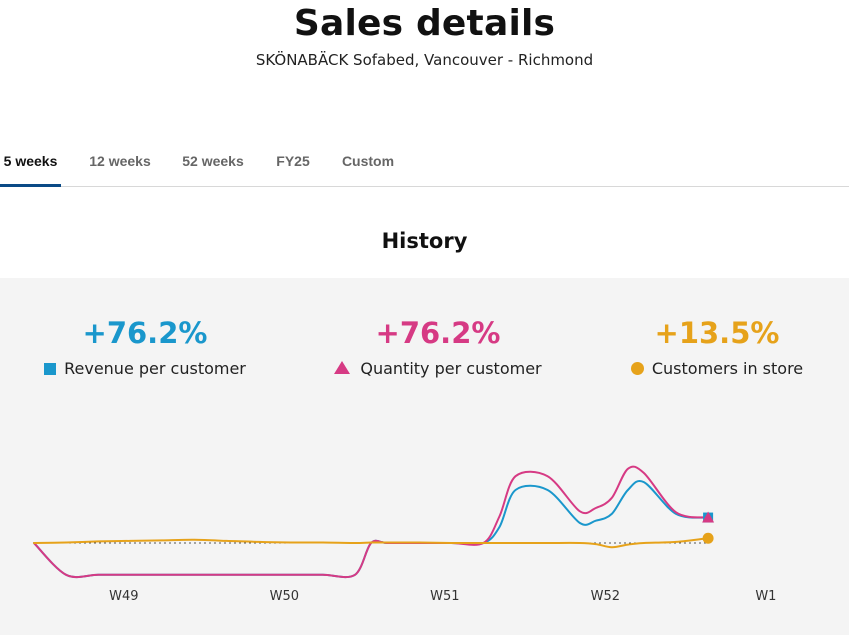 The image size is (849, 635). Describe the element at coordinates (605, 596) in the screenshot. I see `x-tick-label: W52` at that location.